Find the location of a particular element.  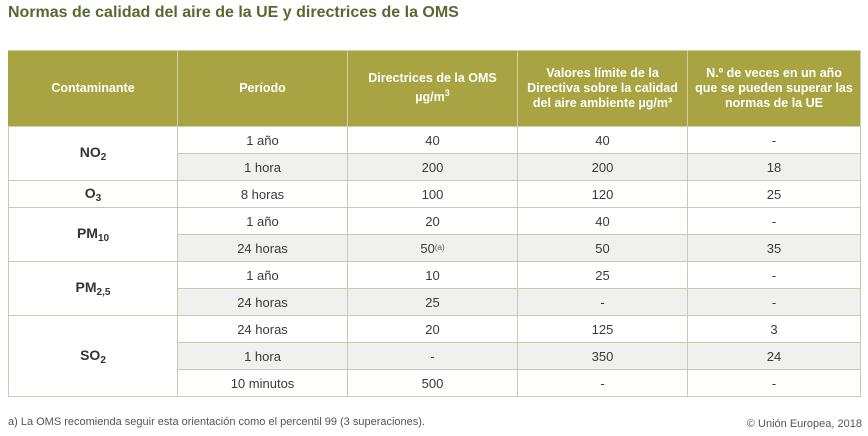

cell-exceed: 3 is located at coordinates (774, 329).